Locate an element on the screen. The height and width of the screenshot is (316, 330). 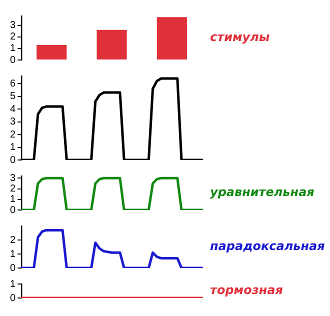
series-label: уравнительная is located at coordinates (262, 192).